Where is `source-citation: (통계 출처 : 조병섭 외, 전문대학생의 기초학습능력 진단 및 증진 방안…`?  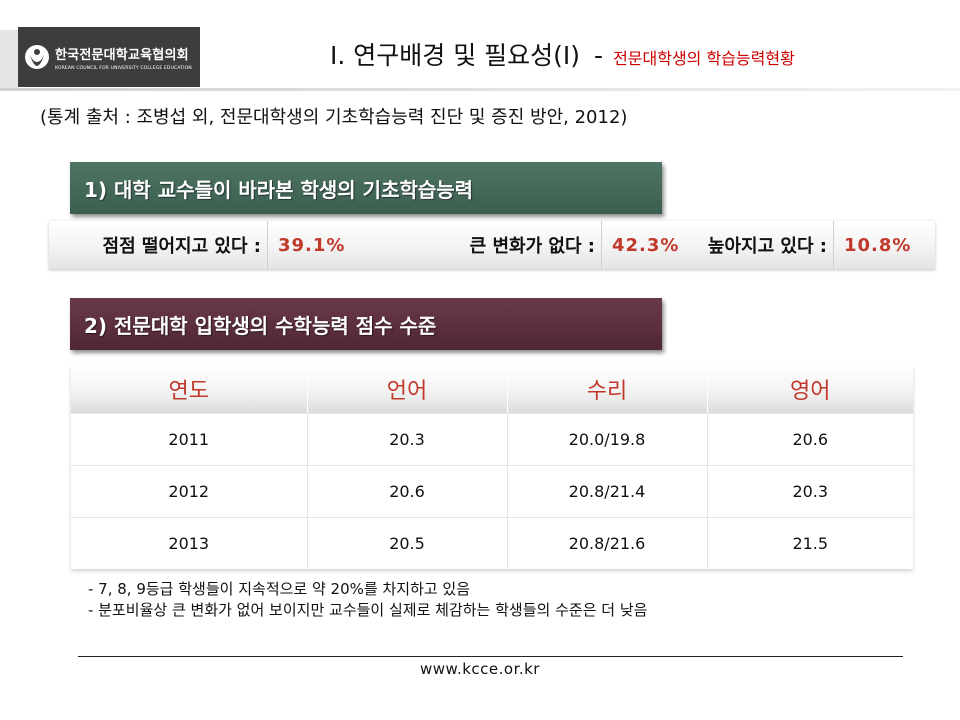
source-citation: (통계 출처 : 조병섭 외, 전문대학생의 기초학습능력 진단 및 증진 방안… is located at coordinates (334, 117).